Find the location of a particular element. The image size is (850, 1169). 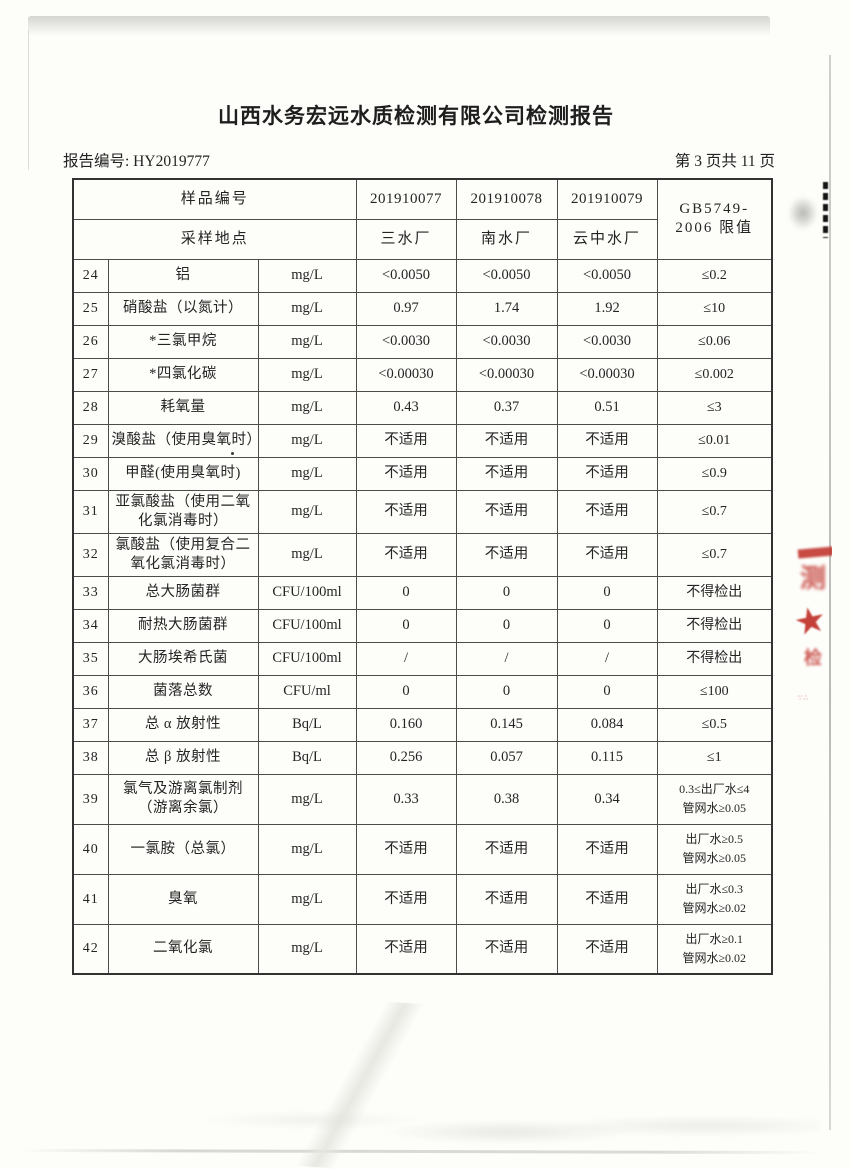

limit-cell: 出厂水≤0.3 管网水≥0.02 is located at coordinates (714, 899).